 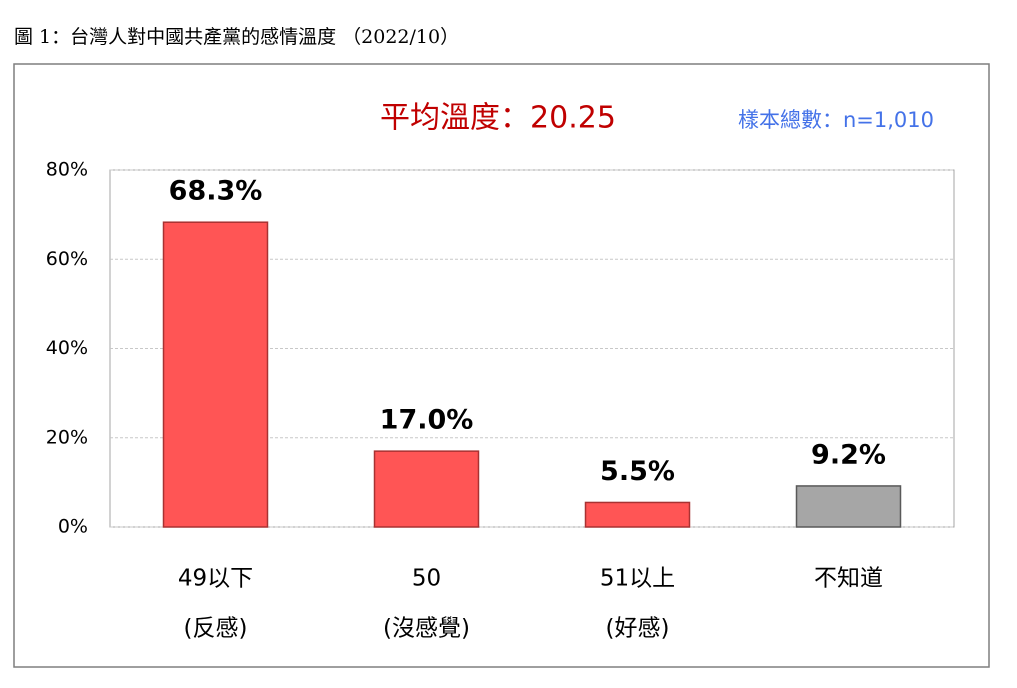 I want to click on y-tick-label: 60%, so click(x=67, y=259).